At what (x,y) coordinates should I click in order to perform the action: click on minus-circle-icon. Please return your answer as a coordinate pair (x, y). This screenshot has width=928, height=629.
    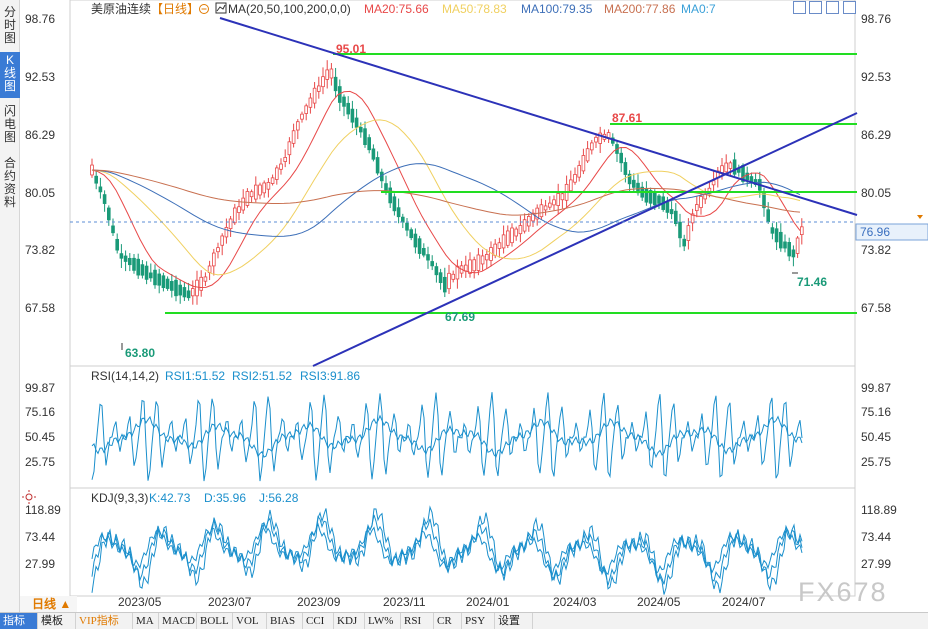
    Looking at the image, I should click on (204, 9).